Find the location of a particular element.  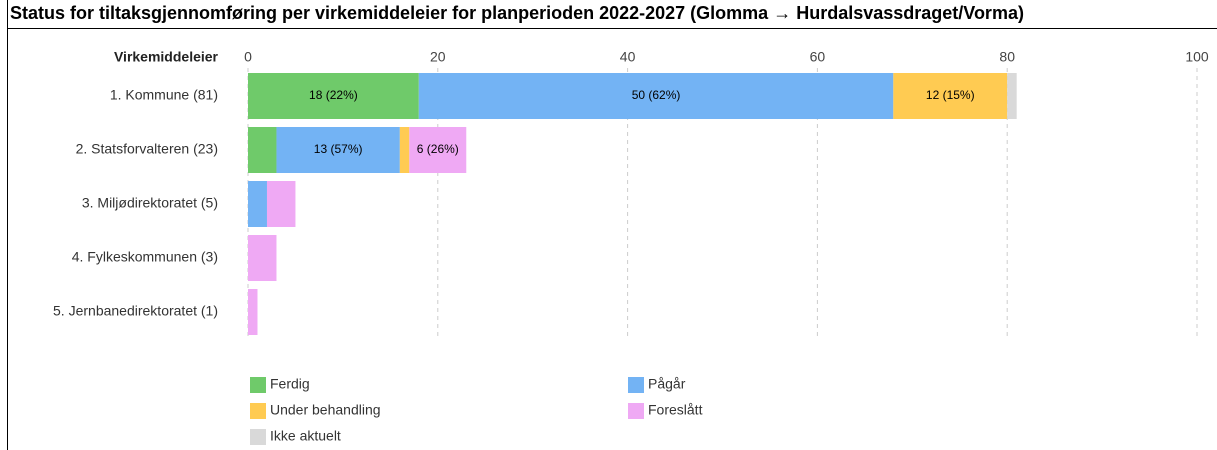

y-tick-label: 4. Fylkeskommunen (3) is located at coordinates (145, 257).